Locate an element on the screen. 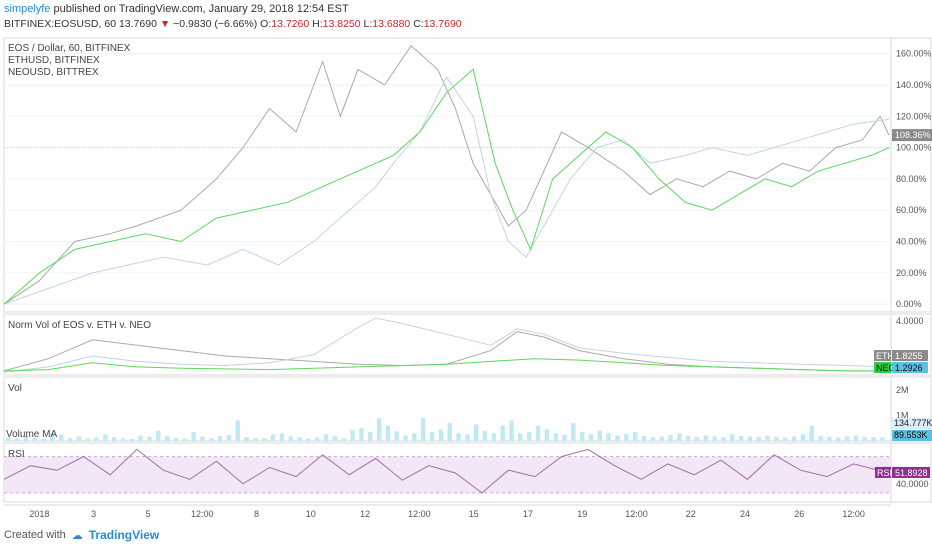  rsi-last-badge is located at coordinates (911, 472).